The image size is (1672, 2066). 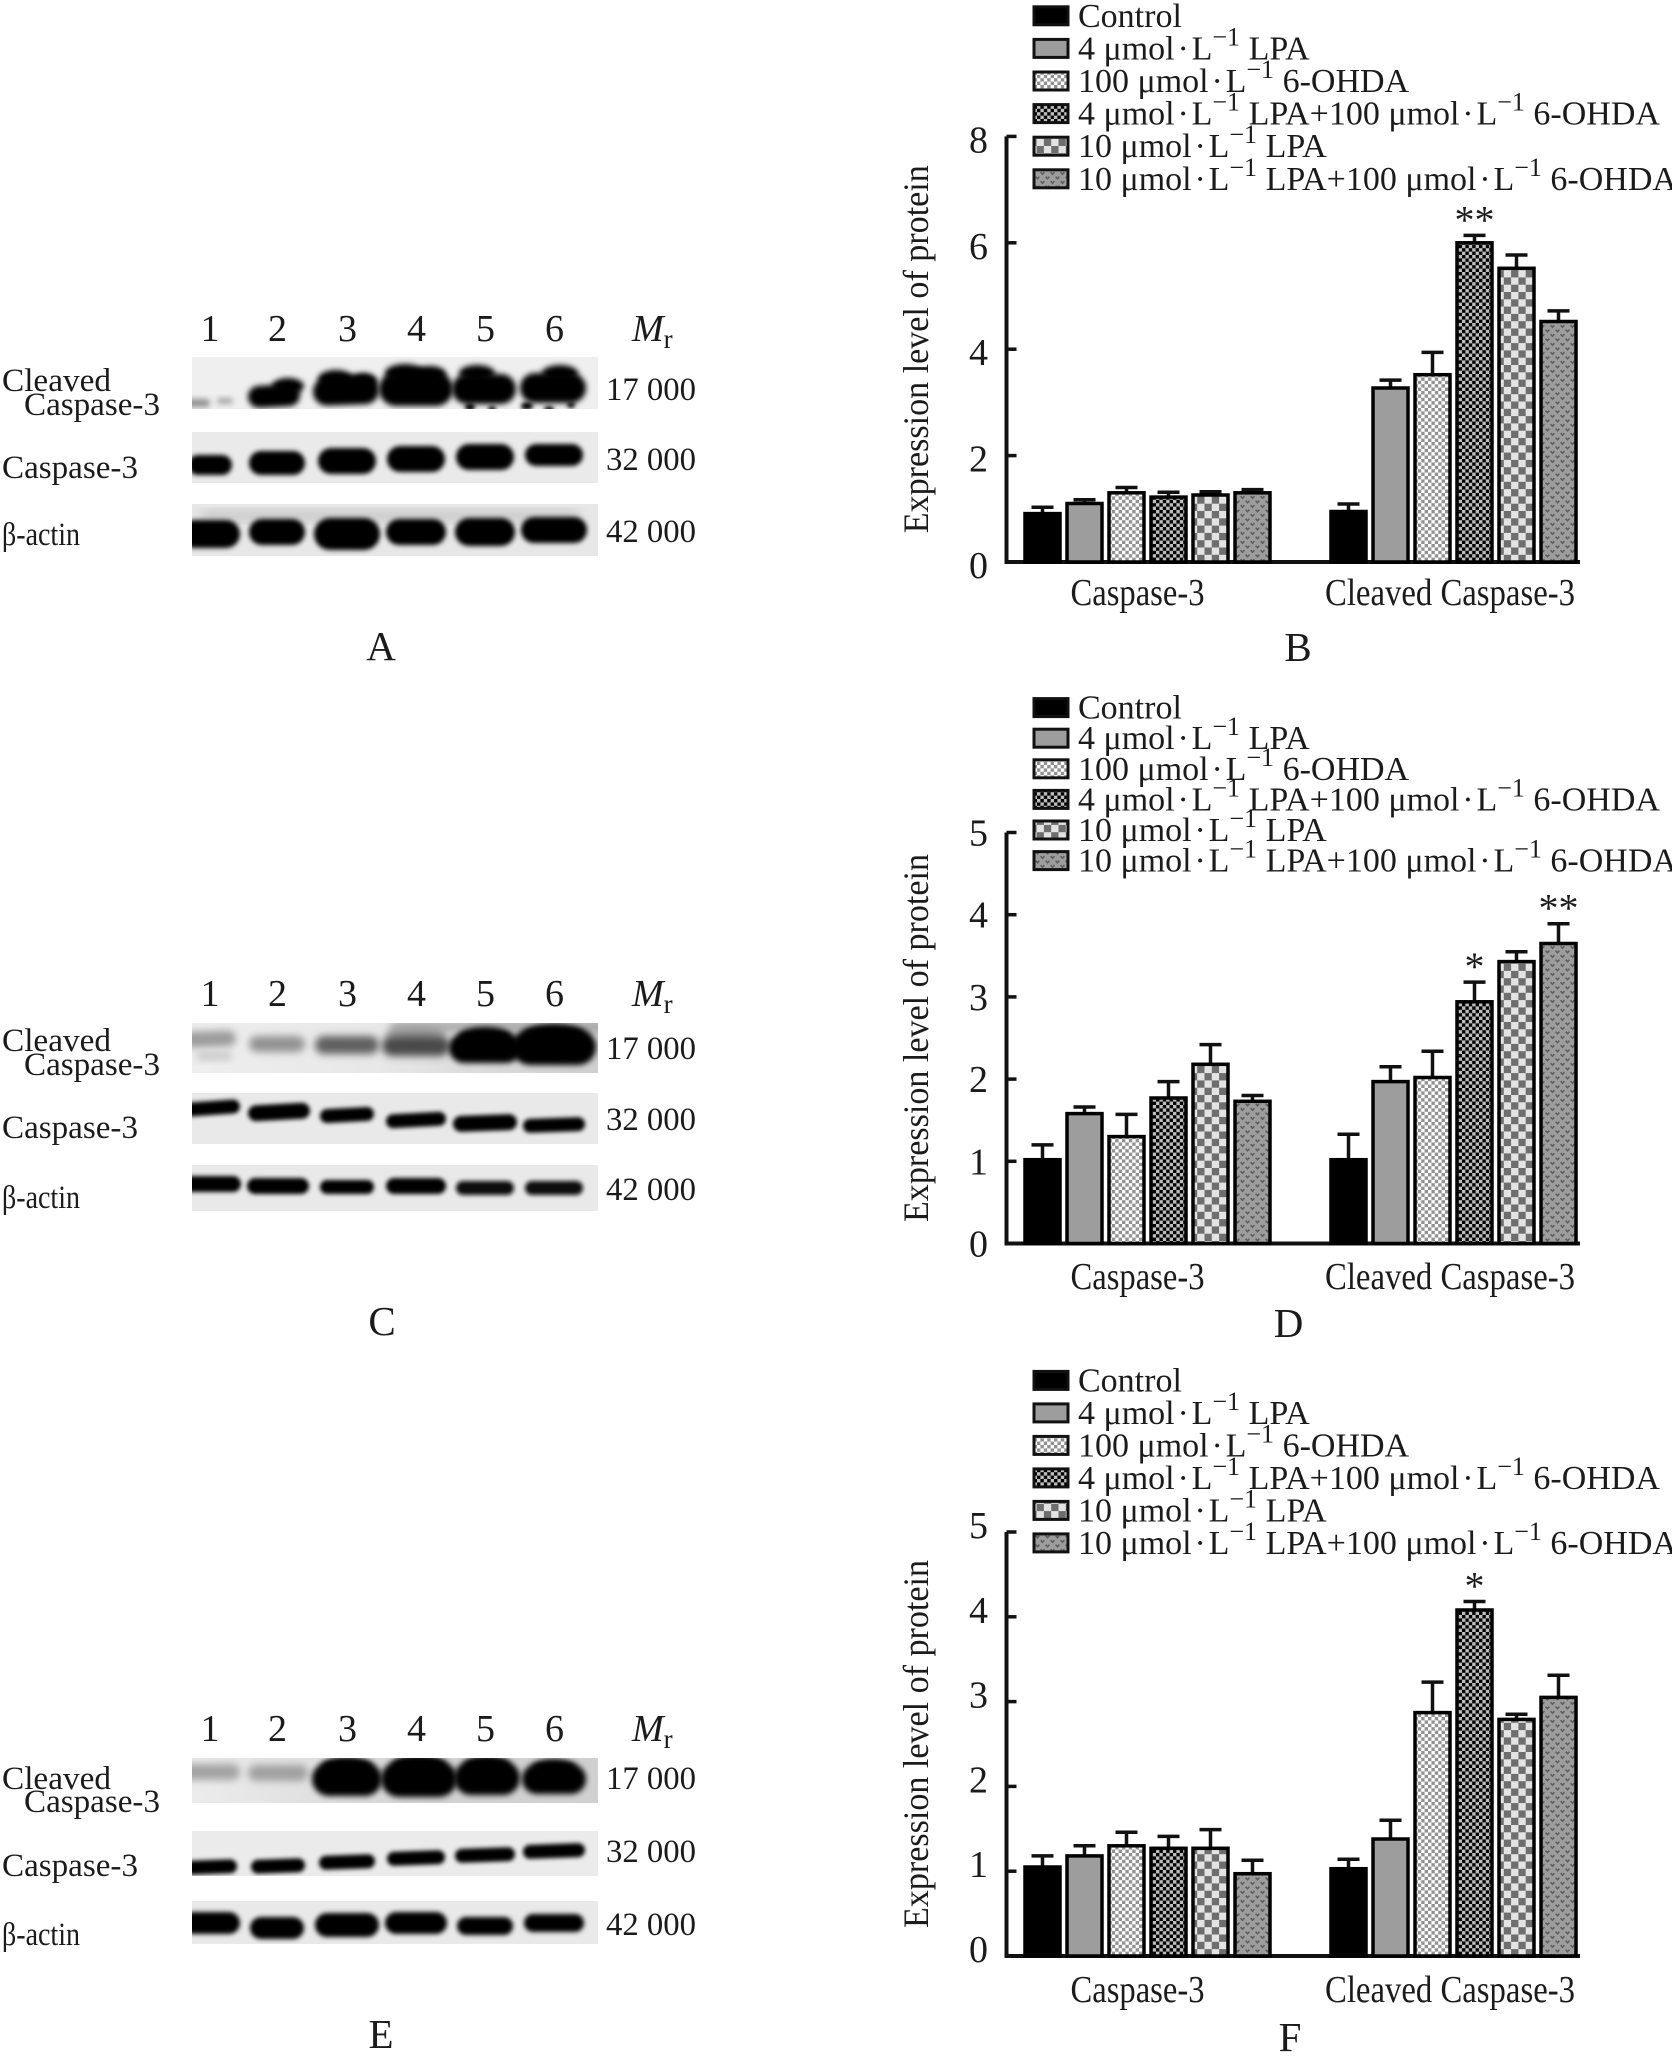 What do you see at coordinates (1297, 647) in the screenshot?
I see `svg-text: B` at bounding box center [1297, 647].